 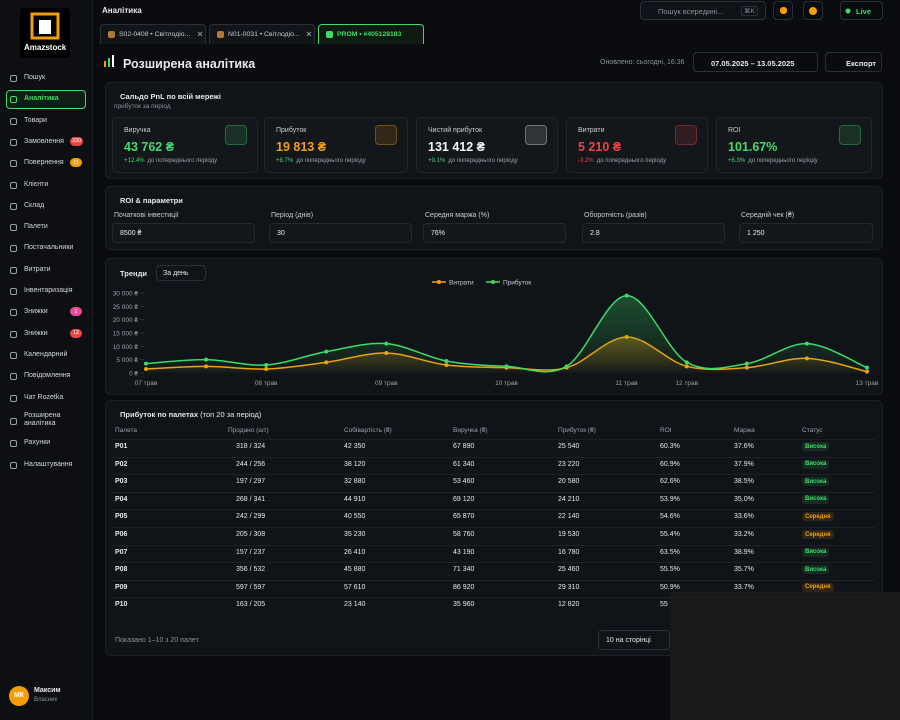 What do you see at coordinates (46, 121) in the screenshot?
I see `nav-item: Товари` at bounding box center [46, 121].